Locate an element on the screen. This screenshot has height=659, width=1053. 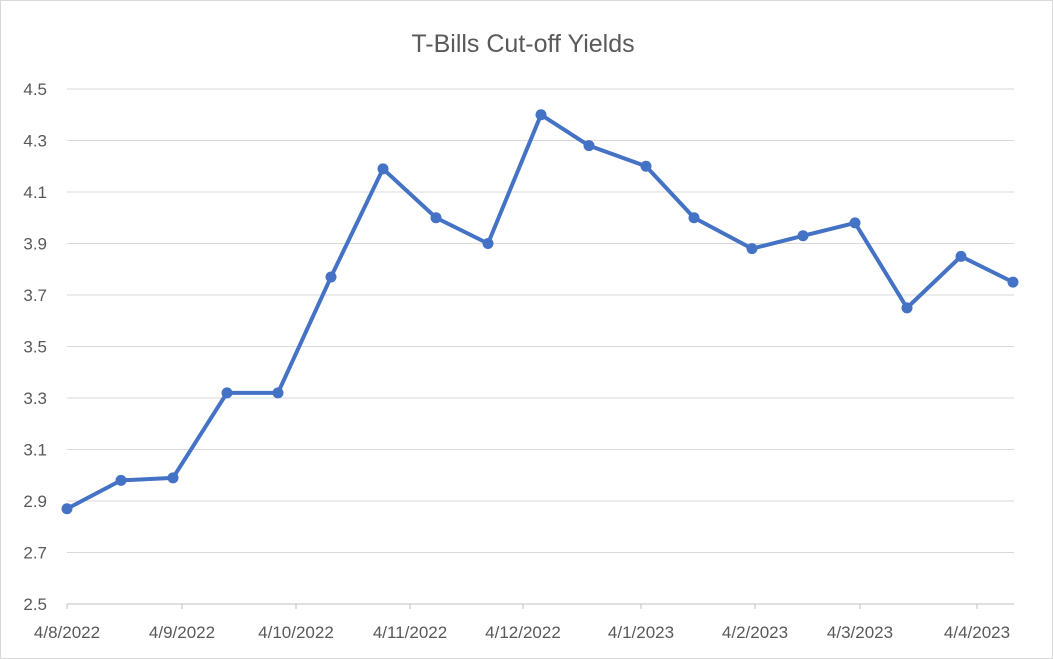
y-tick-label: 4.3 is located at coordinates (35, 141).